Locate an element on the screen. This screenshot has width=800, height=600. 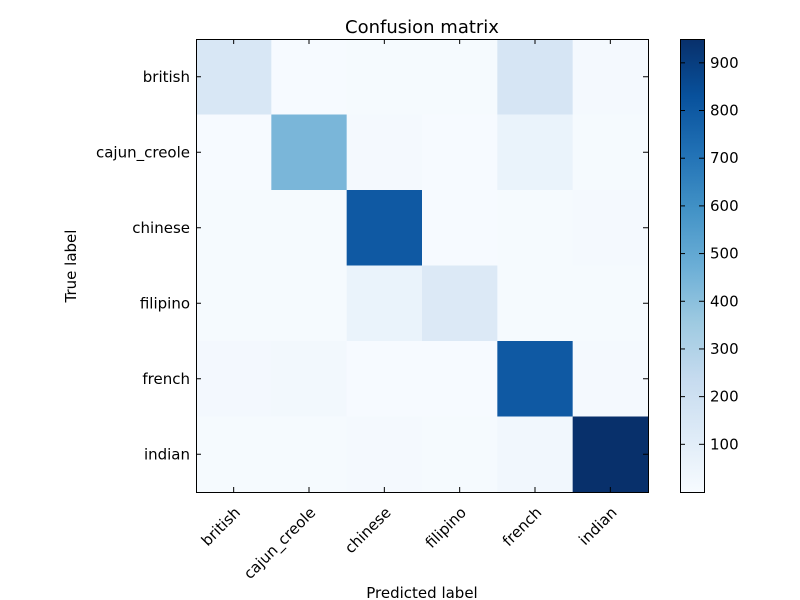
colorbar-tick-label: 500 is located at coordinates (724, 254).